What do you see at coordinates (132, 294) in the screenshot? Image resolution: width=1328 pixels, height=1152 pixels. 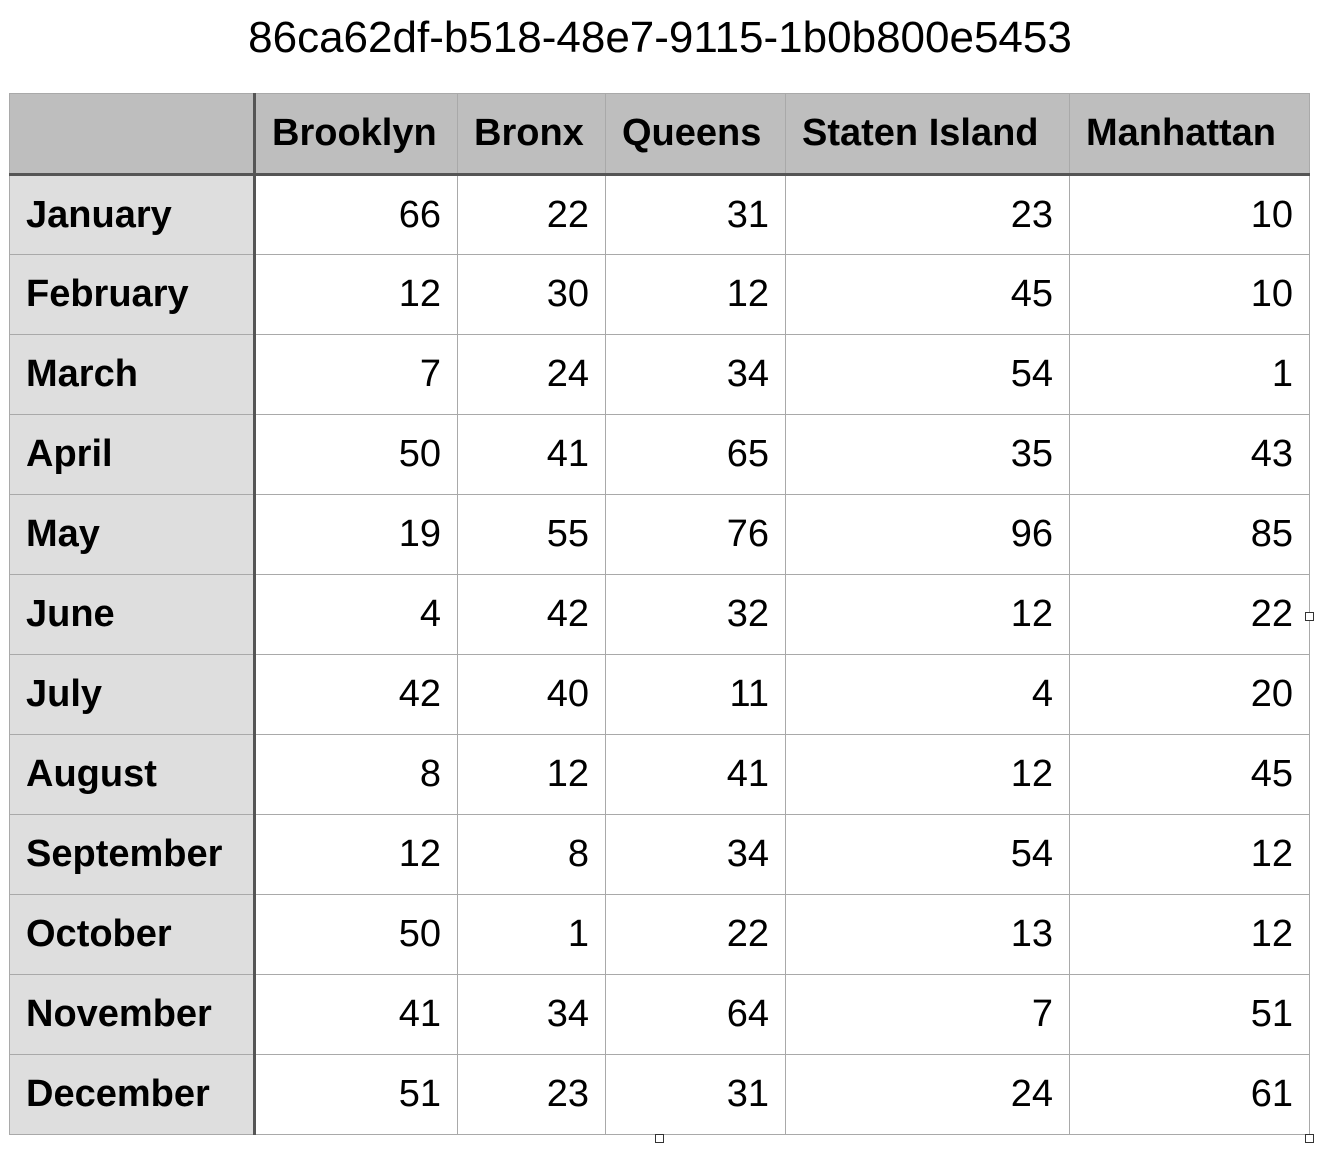 I see `row-header: February` at bounding box center [132, 294].